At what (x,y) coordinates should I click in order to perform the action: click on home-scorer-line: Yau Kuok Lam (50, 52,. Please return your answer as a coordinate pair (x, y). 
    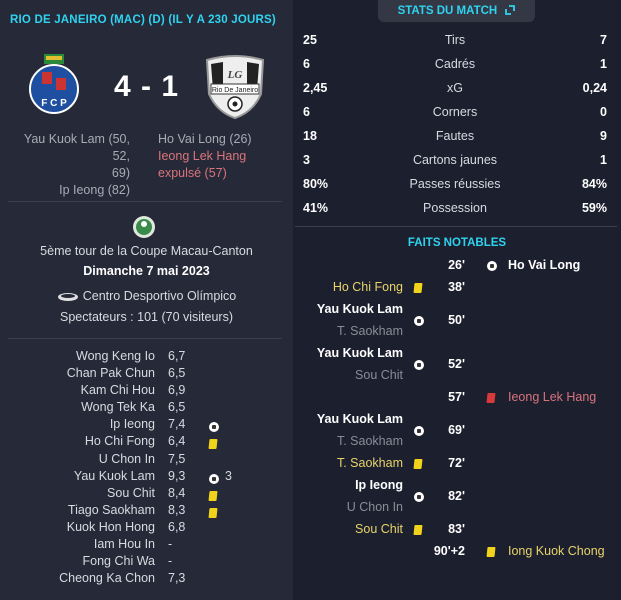
    Looking at the image, I should click on (76, 147).